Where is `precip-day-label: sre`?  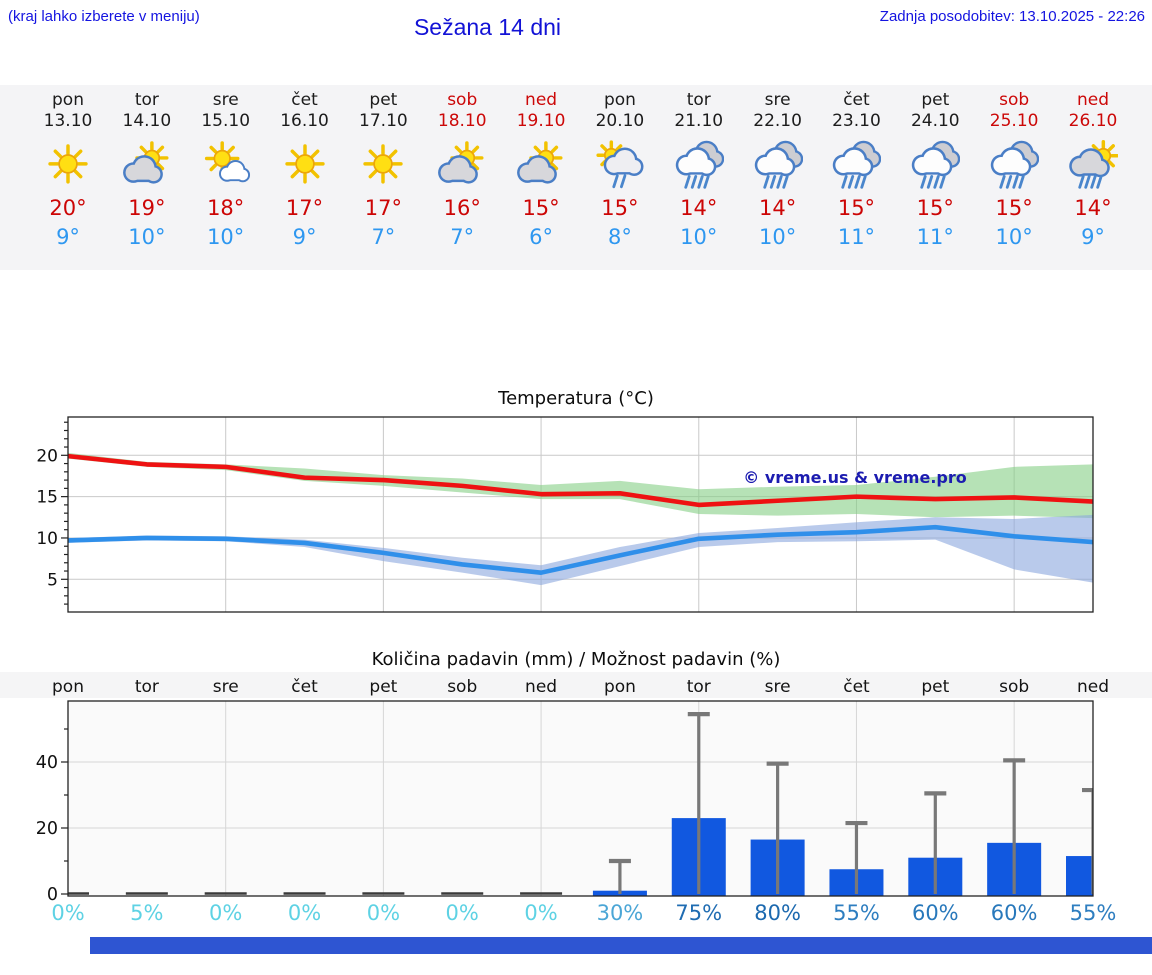
precip-day-label: sre is located at coordinates (778, 687).